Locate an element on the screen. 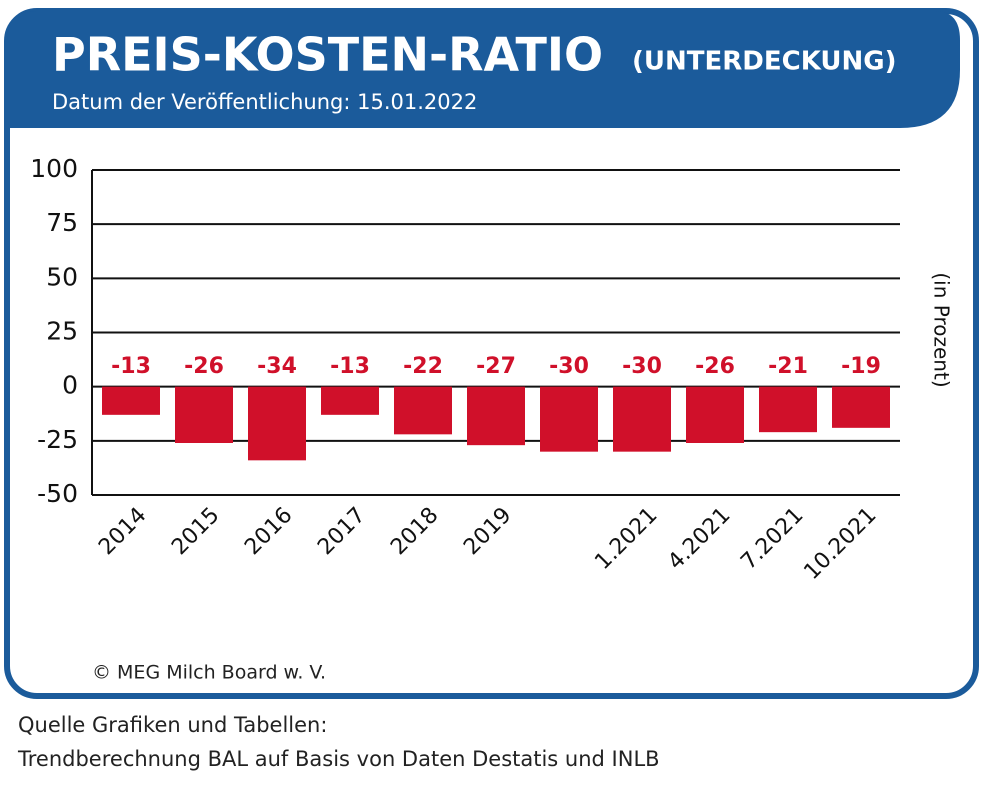 Image resolution: width=1000 pixels, height=794 pixels. y-tick-label: -25 is located at coordinates (57, 439).